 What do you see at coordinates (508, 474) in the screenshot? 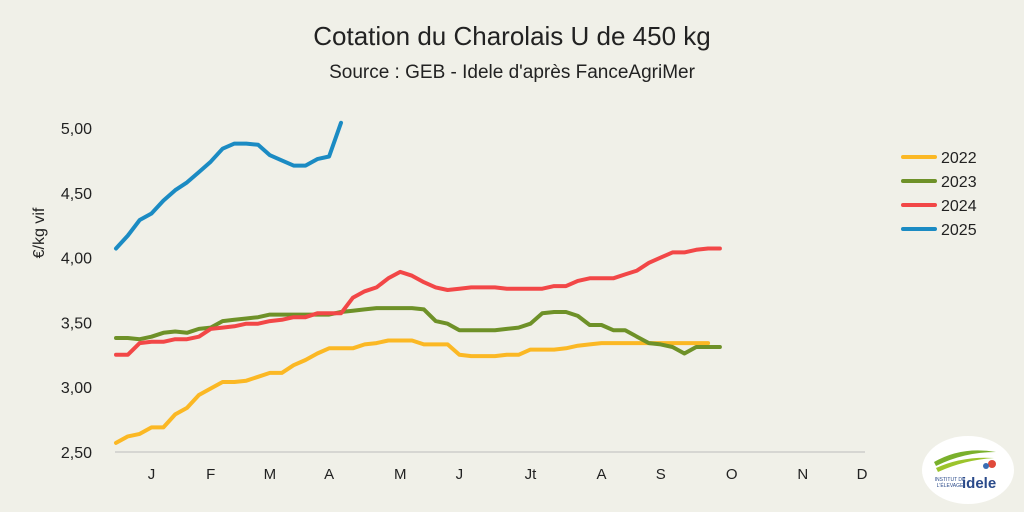
I see `x-axis-ticks: J F M A M J Jt A S O N D` at bounding box center [508, 474].